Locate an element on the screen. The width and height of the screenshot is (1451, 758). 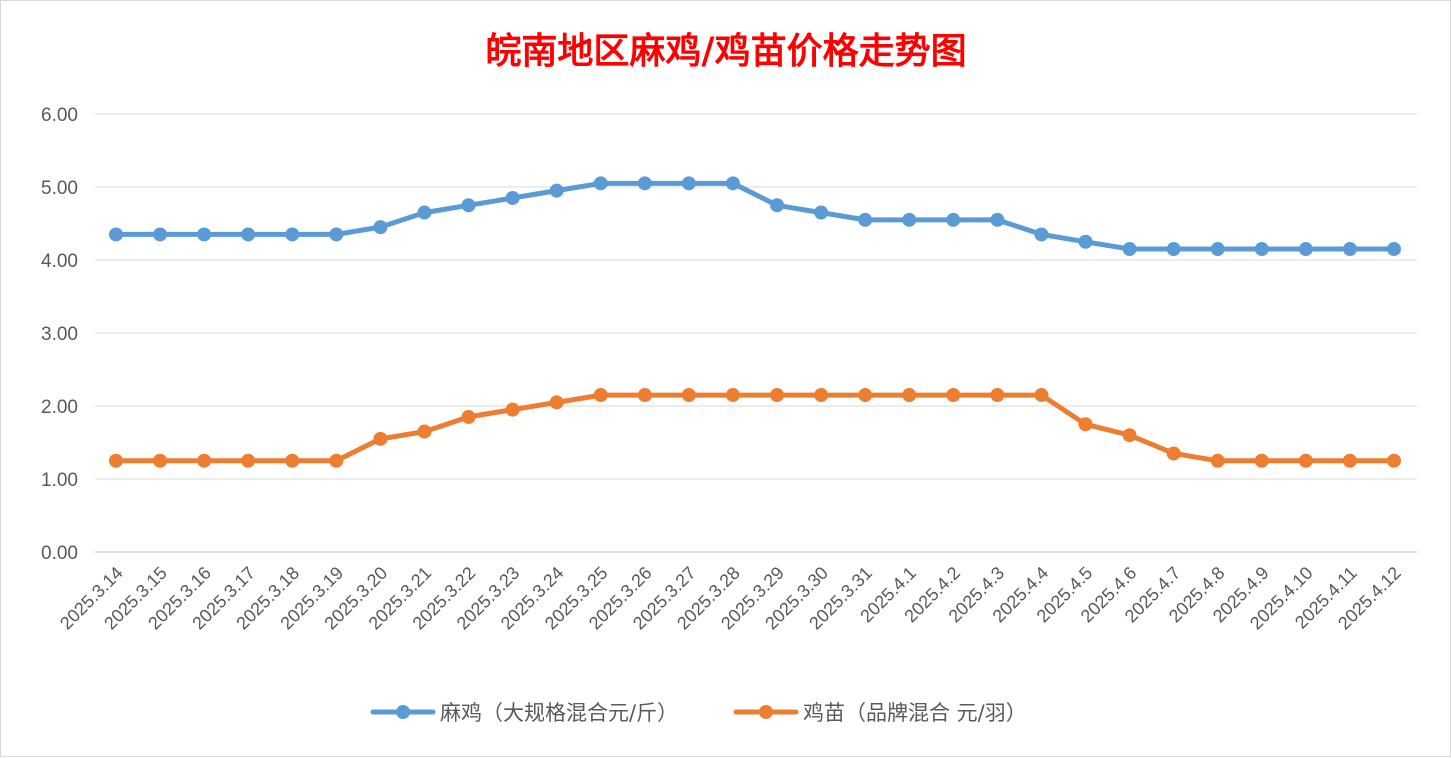
legend-label: 麻鸡（大规格混合元/斤） is located at coordinates (559, 713).